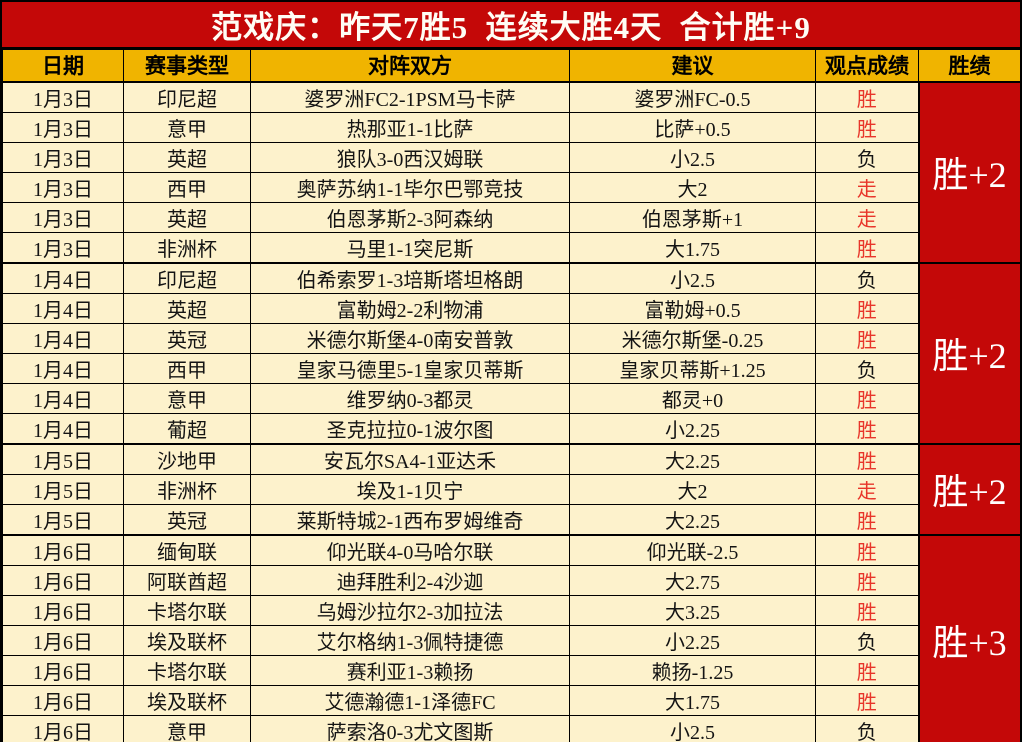 The width and height of the screenshot is (1022, 742). What do you see at coordinates (511, 65) in the screenshot?
I see `header-row: 日期 赛事类型 对阵双方 建议 观点成绩 胜绩` at bounding box center [511, 65].